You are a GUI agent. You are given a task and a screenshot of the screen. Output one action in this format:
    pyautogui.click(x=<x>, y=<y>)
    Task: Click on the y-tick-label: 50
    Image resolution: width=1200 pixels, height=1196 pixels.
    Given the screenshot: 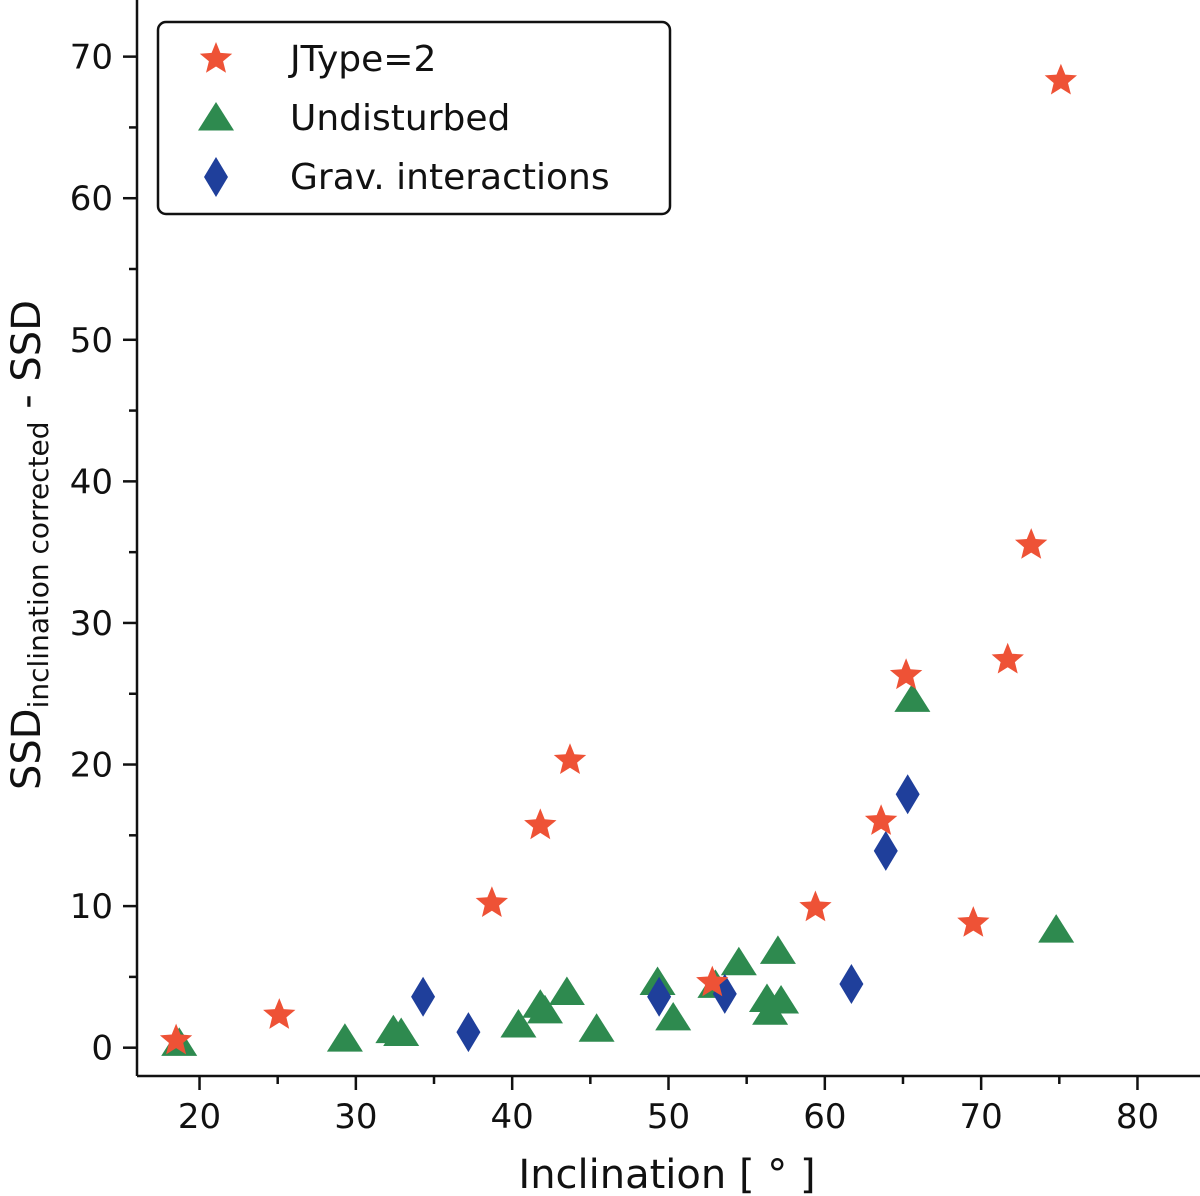 What is the action you would take?
    pyautogui.click(x=91, y=341)
    